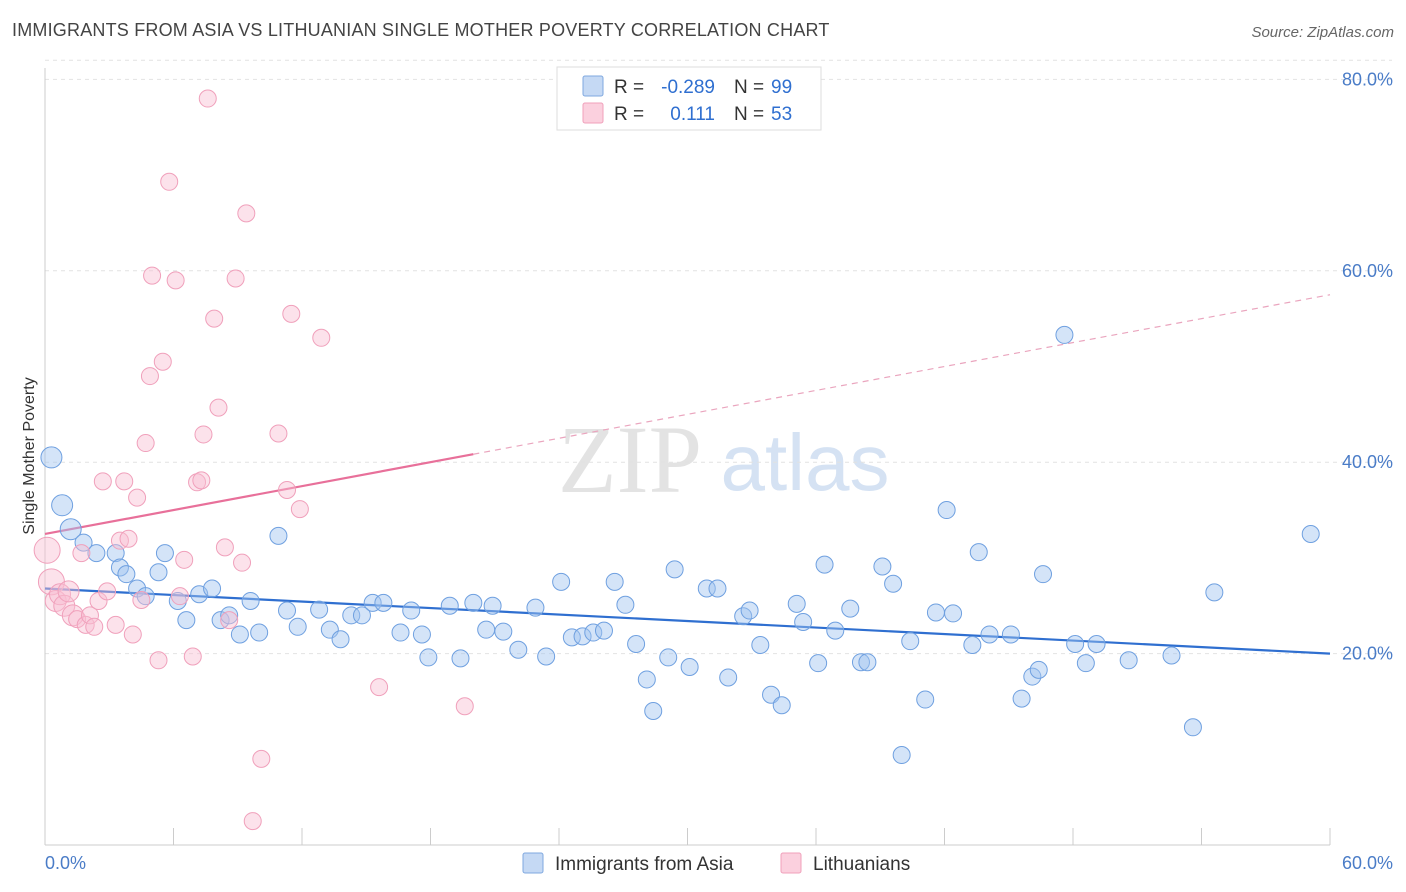 The width and height of the screenshot is (1406, 892). Describe the element at coordinates (259, 494) in the screenshot. I see `trend-line-lithuanians-solid` at that location.